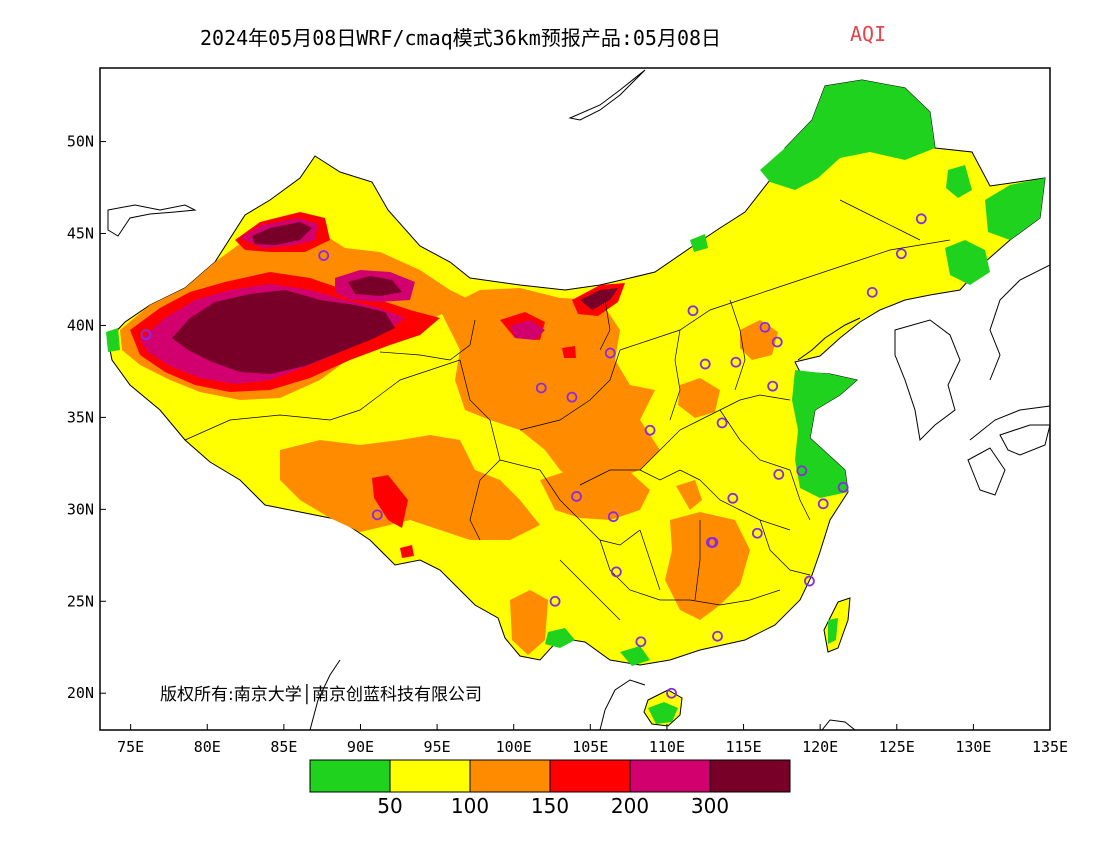 The width and height of the screenshot is (1100, 850). I want to click on region-hazardous-tarim, so click(283, 332).